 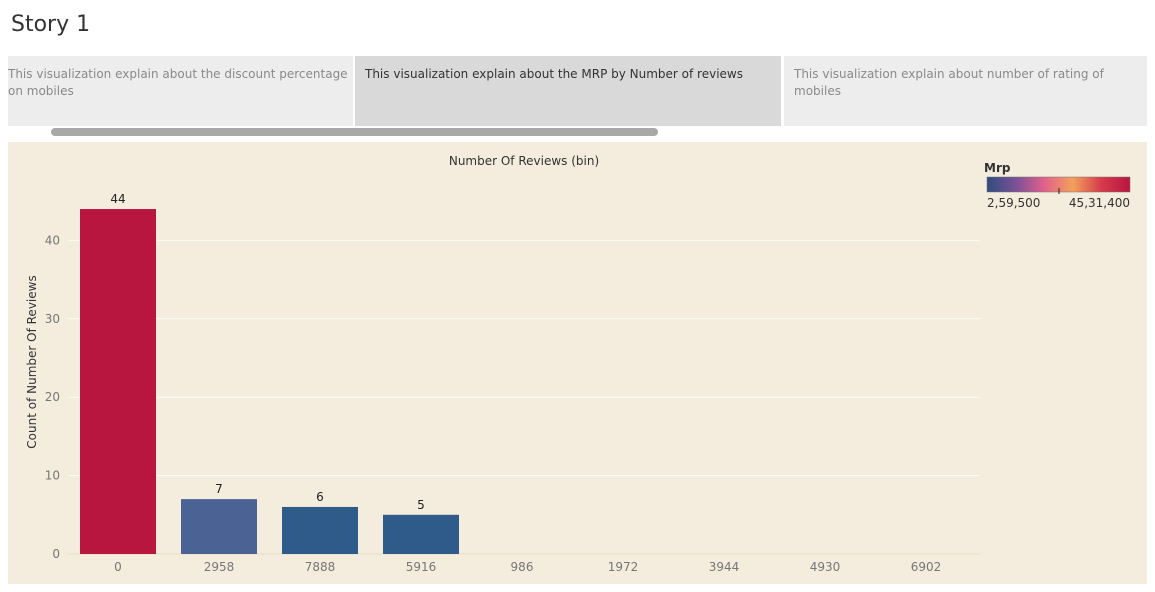 I want to click on y-tick-label: 30, so click(x=52, y=319).